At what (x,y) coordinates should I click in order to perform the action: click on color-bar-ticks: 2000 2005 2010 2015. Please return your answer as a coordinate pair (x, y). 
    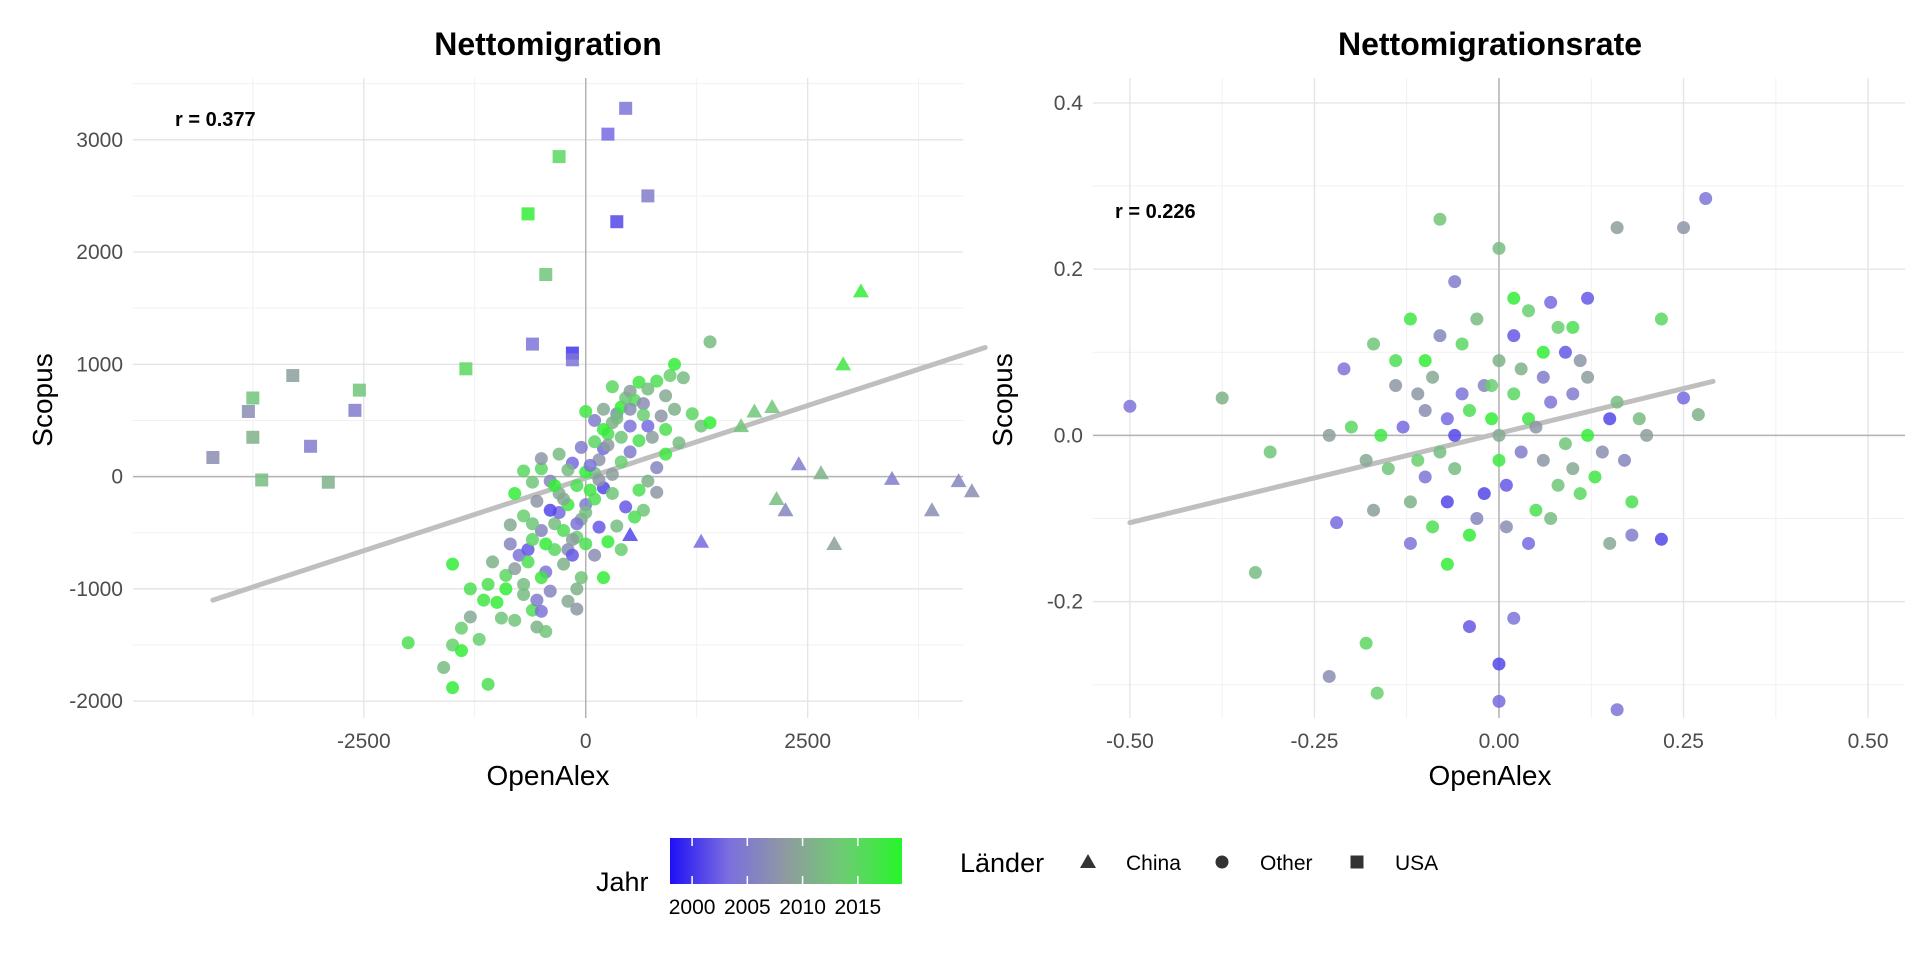
    Looking at the image, I should click on (775, 878).